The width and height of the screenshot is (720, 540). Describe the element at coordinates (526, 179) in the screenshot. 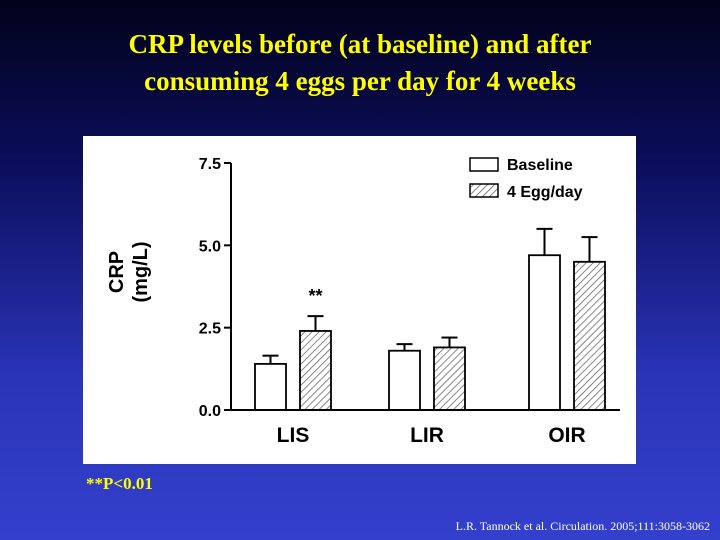

I see `legend: Baseline 4 Egg/day` at that location.